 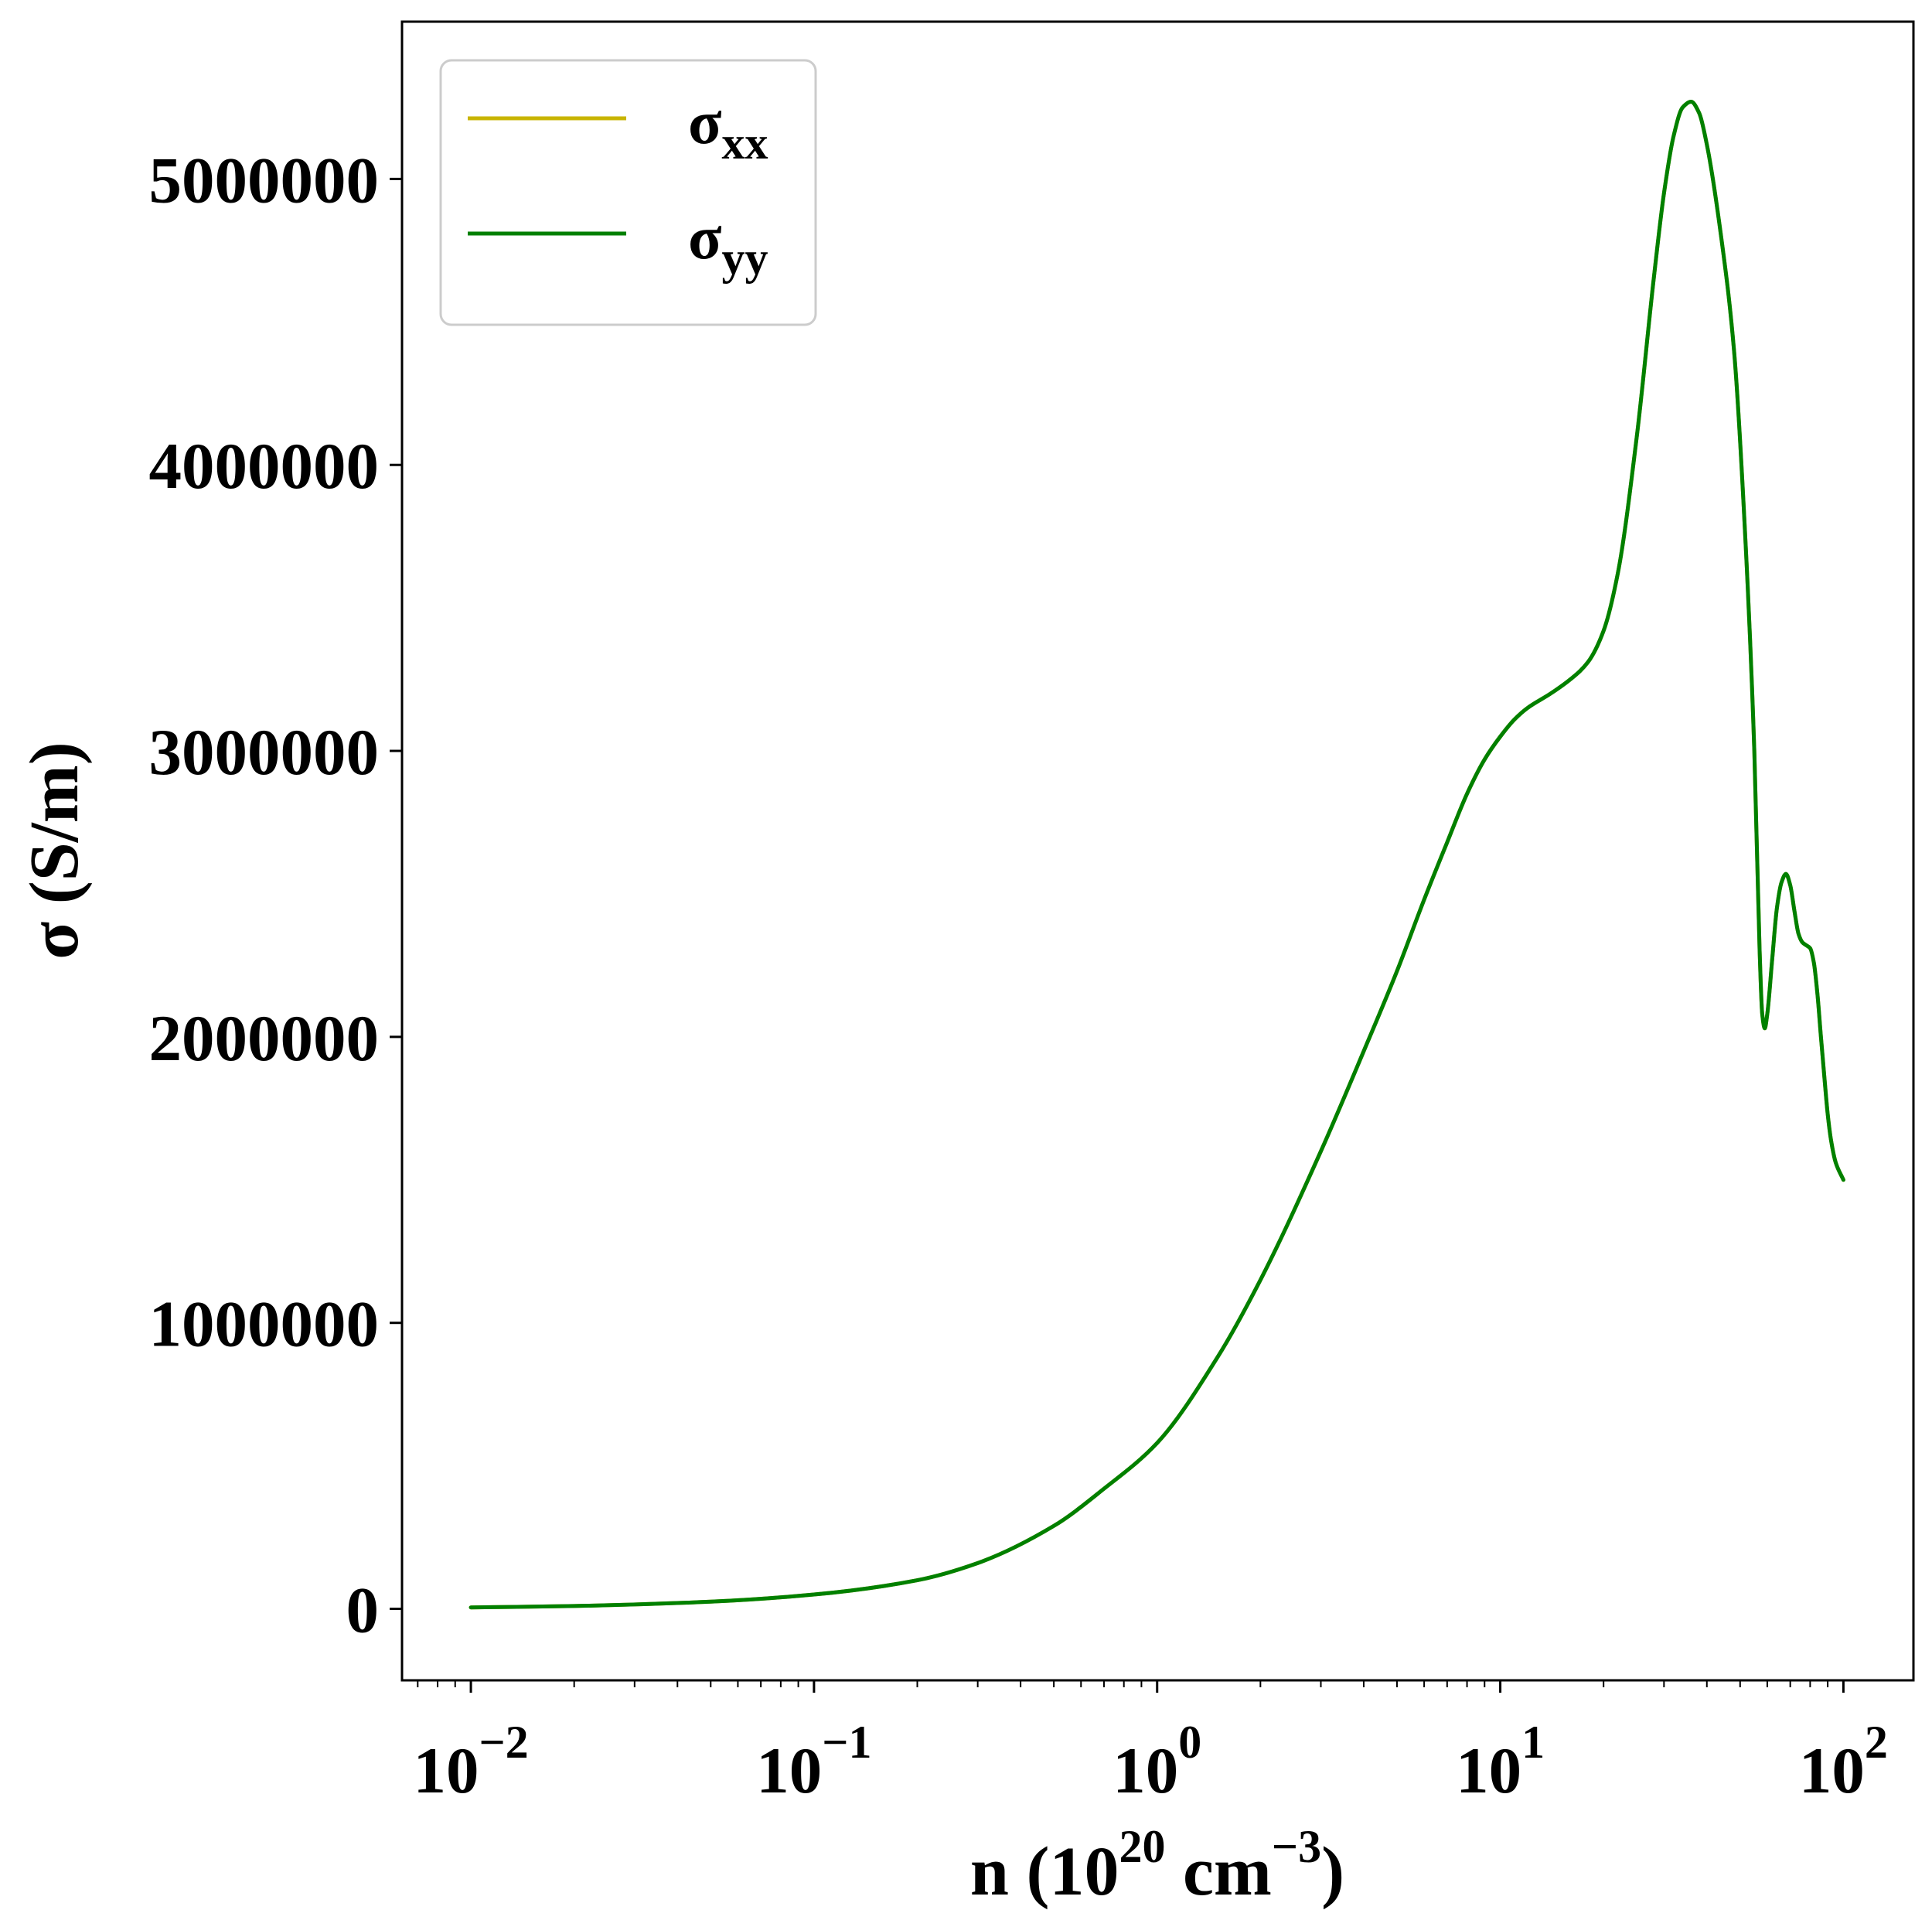 What do you see at coordinates (264, 466) in the screenshot?
I see `y-tick-label: 4000000` at bounding box center [264, 466].